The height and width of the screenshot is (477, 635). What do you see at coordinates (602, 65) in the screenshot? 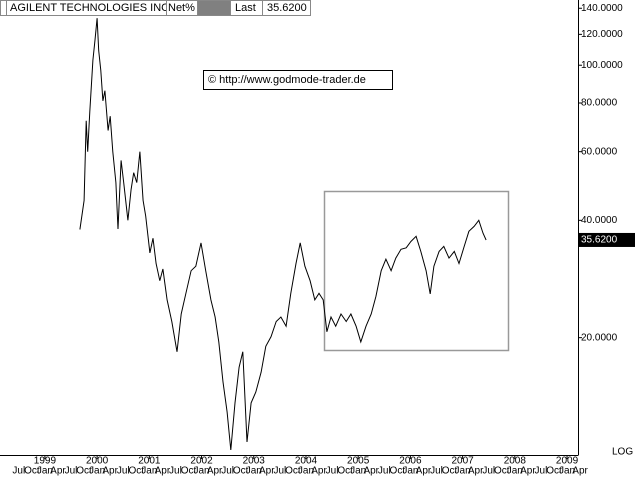
I see `y-tick-label: 100.0000` at bounding box center [602, 65].